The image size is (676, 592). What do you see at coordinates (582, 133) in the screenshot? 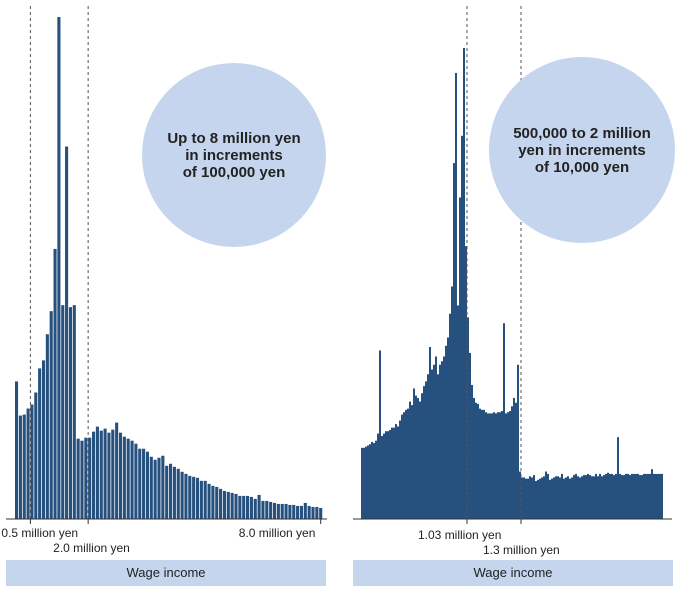
I see `annotation-text-line: 500,000 to 2 million` at bounding box center [582, 133].